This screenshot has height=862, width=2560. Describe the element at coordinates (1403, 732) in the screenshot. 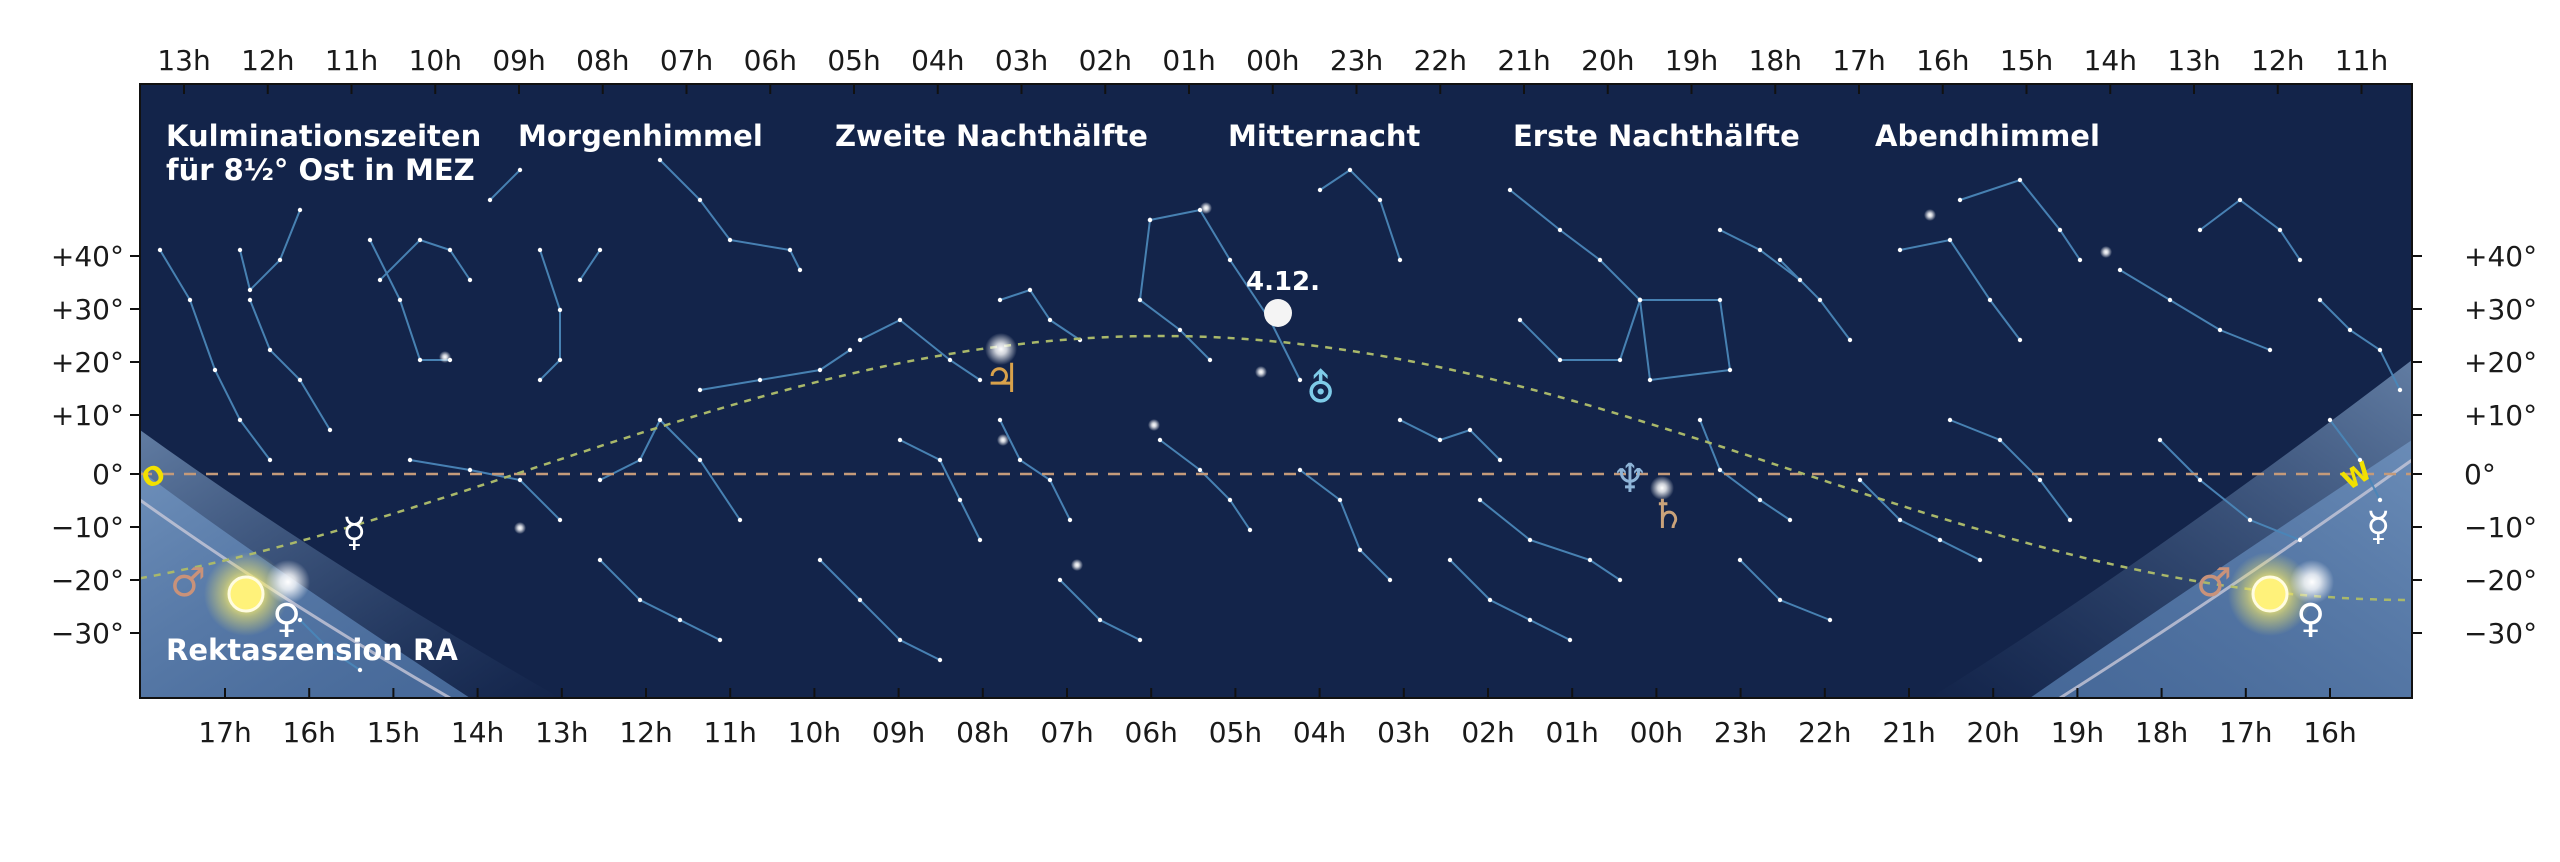

I see `bottom-ra-tick: 03h` at that location.